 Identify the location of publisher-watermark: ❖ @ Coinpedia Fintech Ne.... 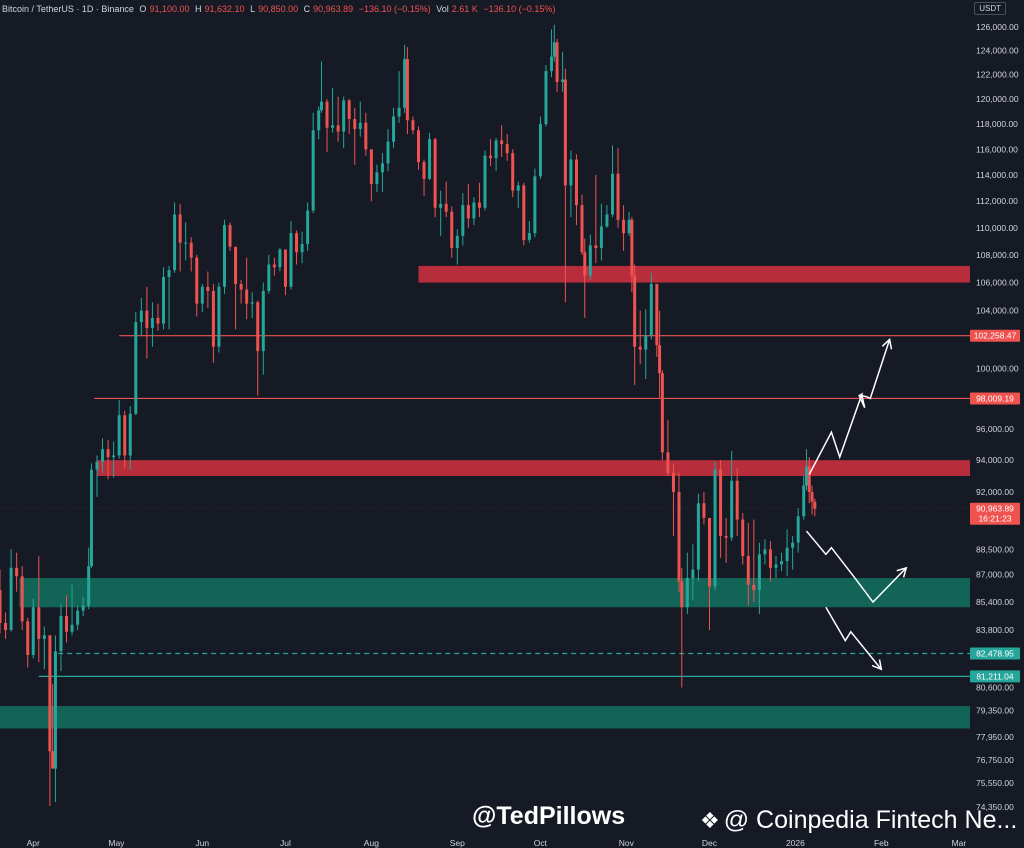
(858, 820).